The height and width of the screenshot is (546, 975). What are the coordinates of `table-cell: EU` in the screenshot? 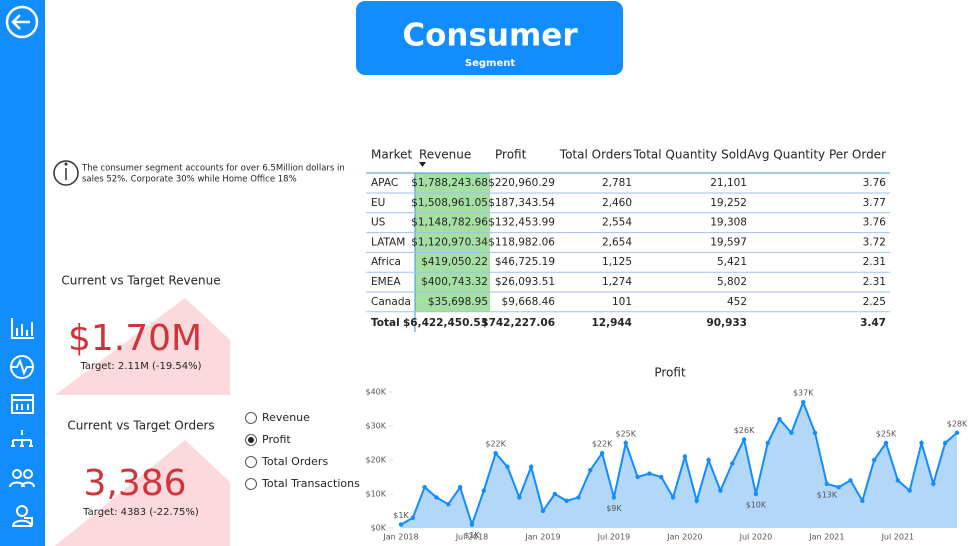 It's located at (378, 203).